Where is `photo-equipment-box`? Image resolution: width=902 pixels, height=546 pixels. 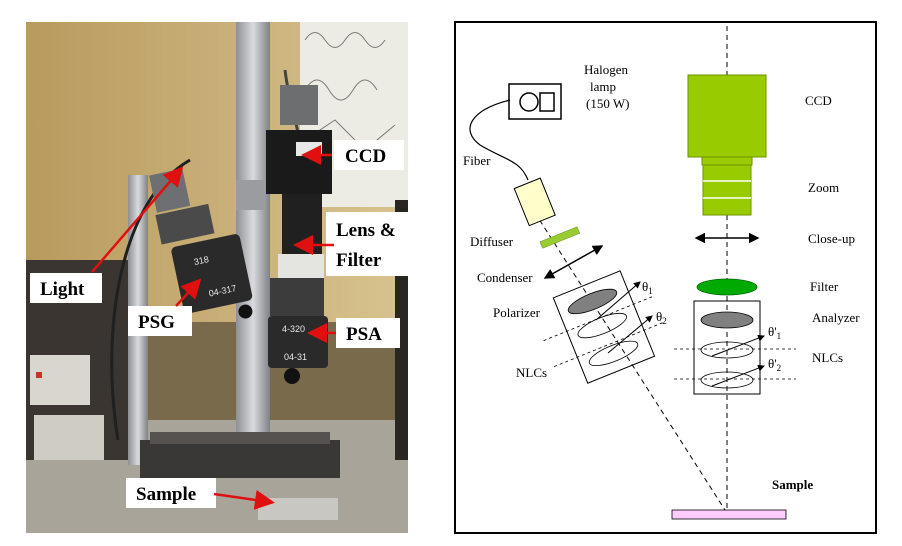 photo-equipment-box is located at coordinates (60, 380).